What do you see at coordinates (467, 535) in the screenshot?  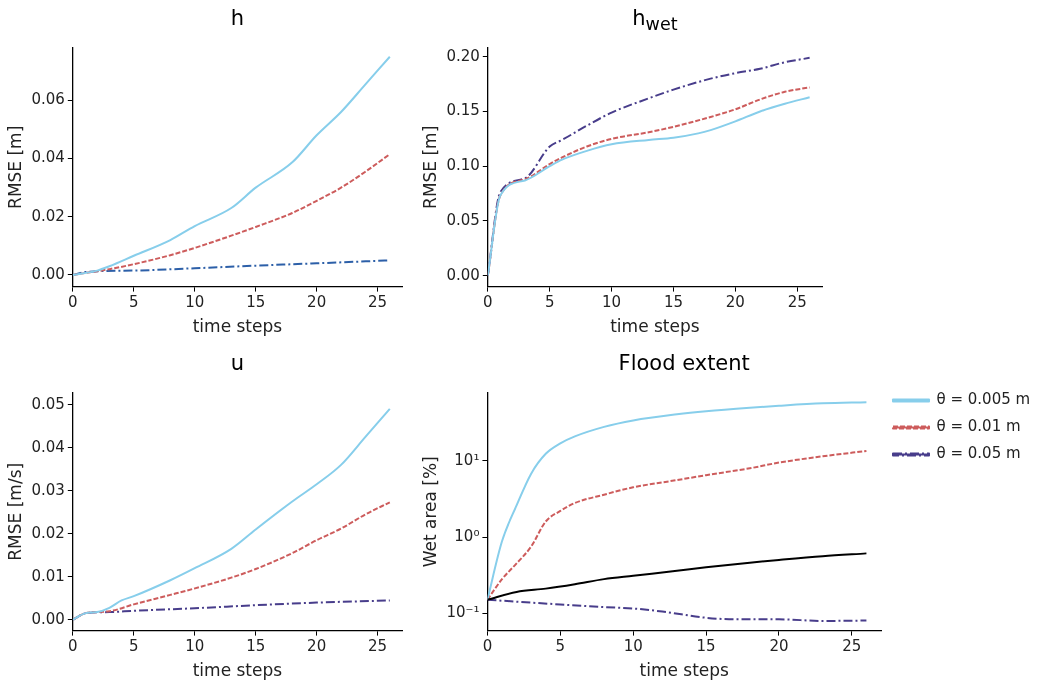 I see `y-tick-label: 10⁰` at bounding box center [467, 535].